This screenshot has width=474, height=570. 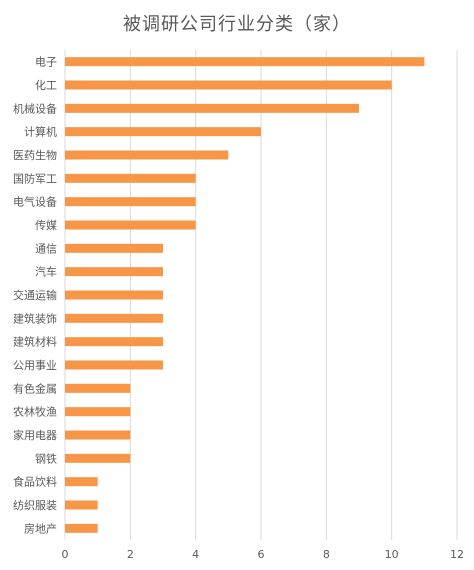 What do you see at coordinates (326, 554) in the screenshot?
I see `x-tick-label-4: 8` at bounding box center [326, 554].